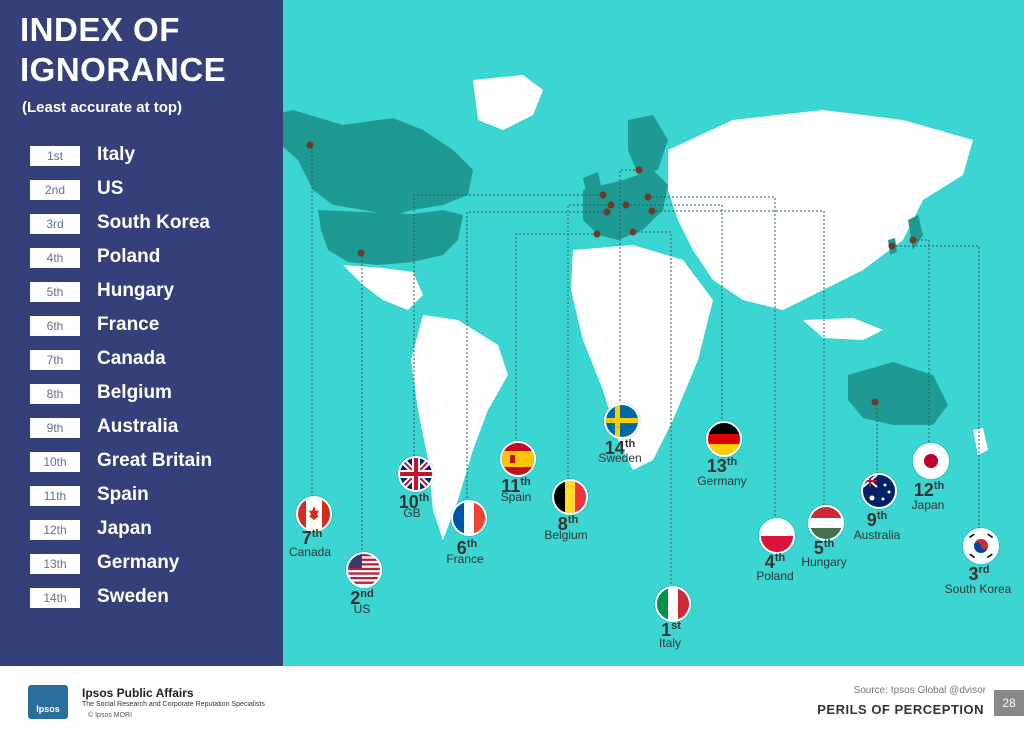 The image size is (1024, 733). What do you see at coordinates (129, 256) in the screenshot?
I see `rank-country: Poland` at bounding box center [129, 256].